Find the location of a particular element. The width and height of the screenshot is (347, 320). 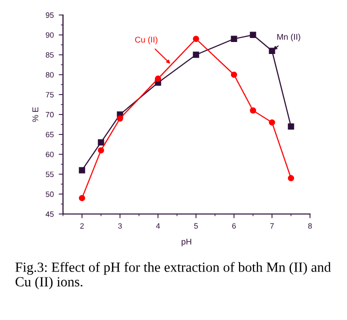

caption: Fig.3: Effect of pH for the extraction of both Mn (II) and Cu (II) ions. is located at coordinates (173, 276).